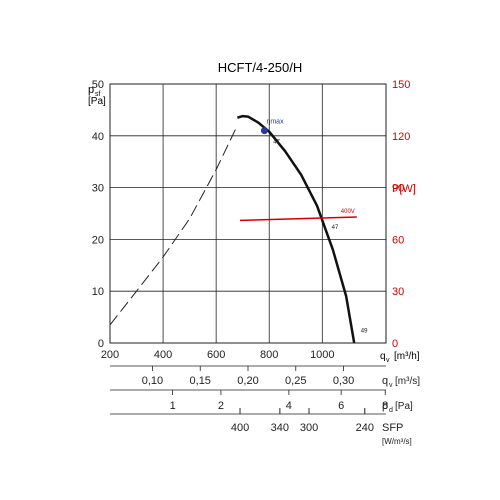 The image size is (500, 500). I want to click on series-label: 400V, so click(348, 212).